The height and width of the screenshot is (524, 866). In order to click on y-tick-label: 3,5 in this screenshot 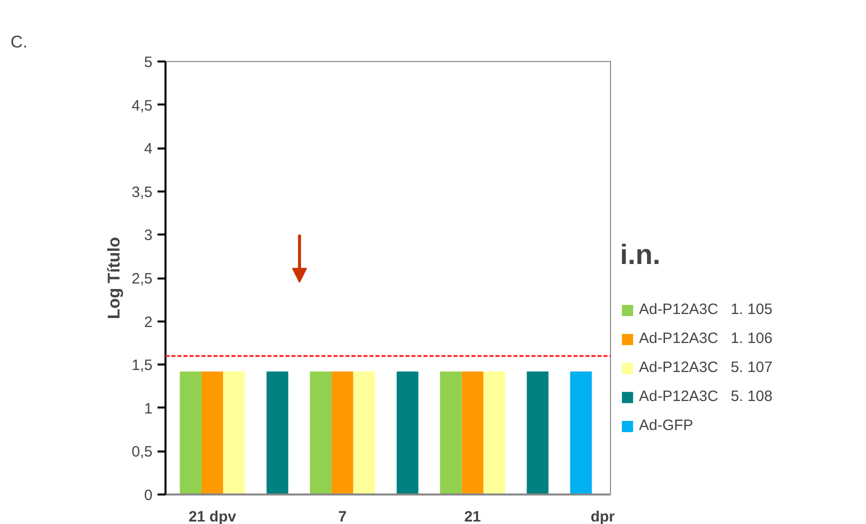, I will do `click(142, 192)`.